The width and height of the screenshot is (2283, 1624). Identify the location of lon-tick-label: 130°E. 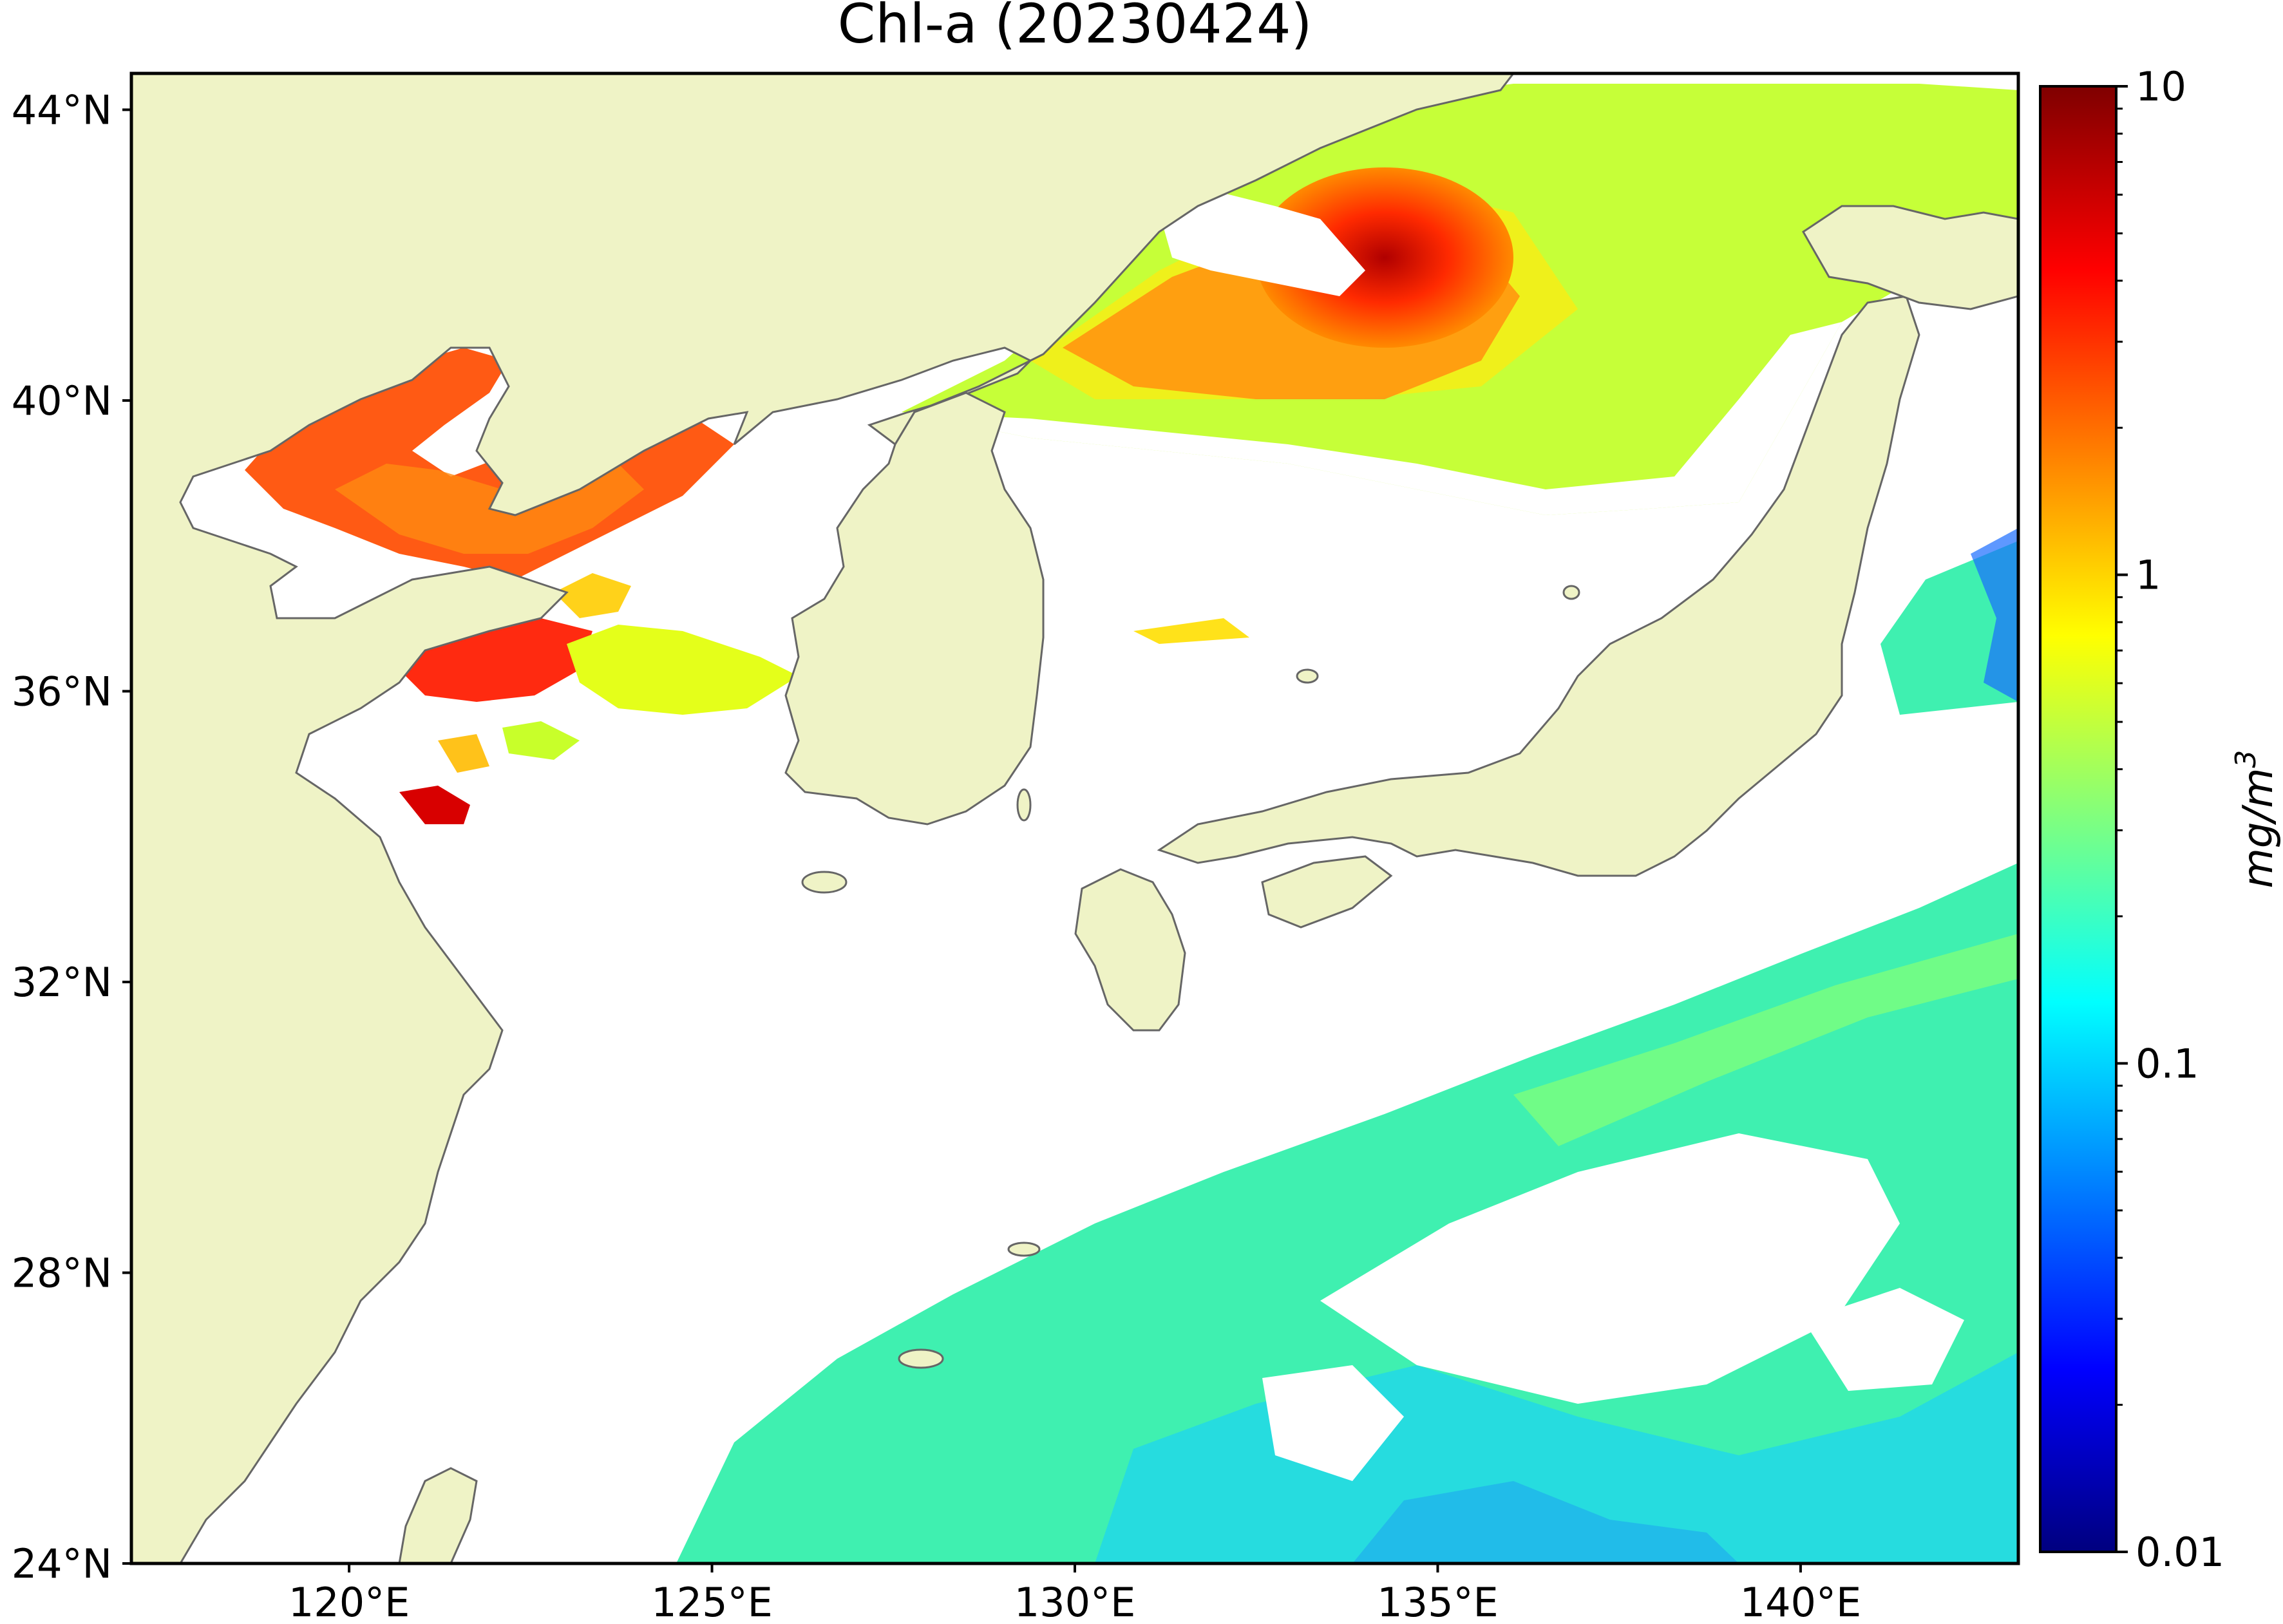
(1075, 1601).